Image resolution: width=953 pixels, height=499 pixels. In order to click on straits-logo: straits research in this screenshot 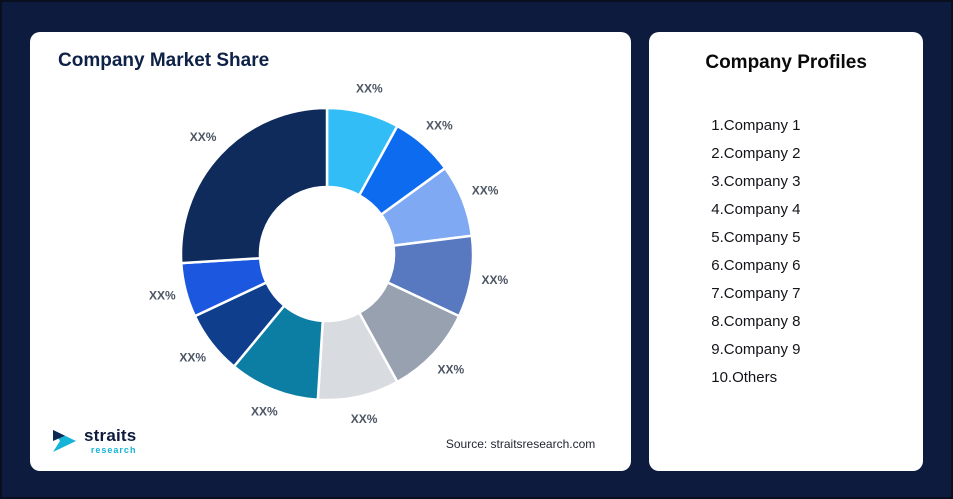, I will do `click(94, 441)`.